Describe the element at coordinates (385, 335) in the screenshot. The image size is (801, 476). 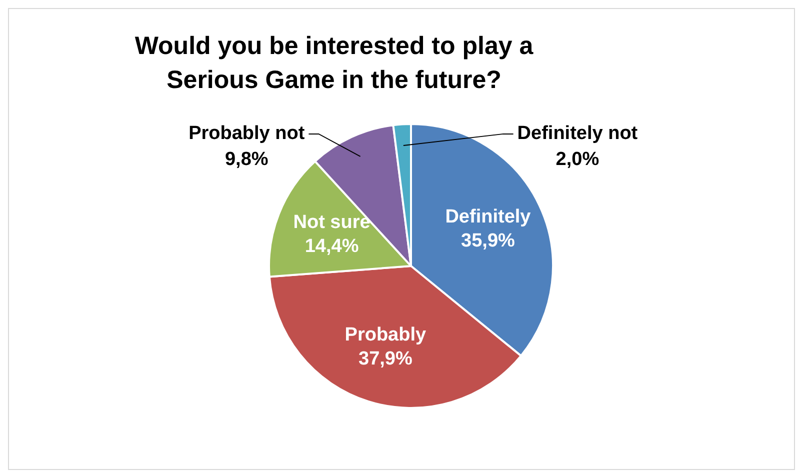
I see `slice-label: Probably` at that location.